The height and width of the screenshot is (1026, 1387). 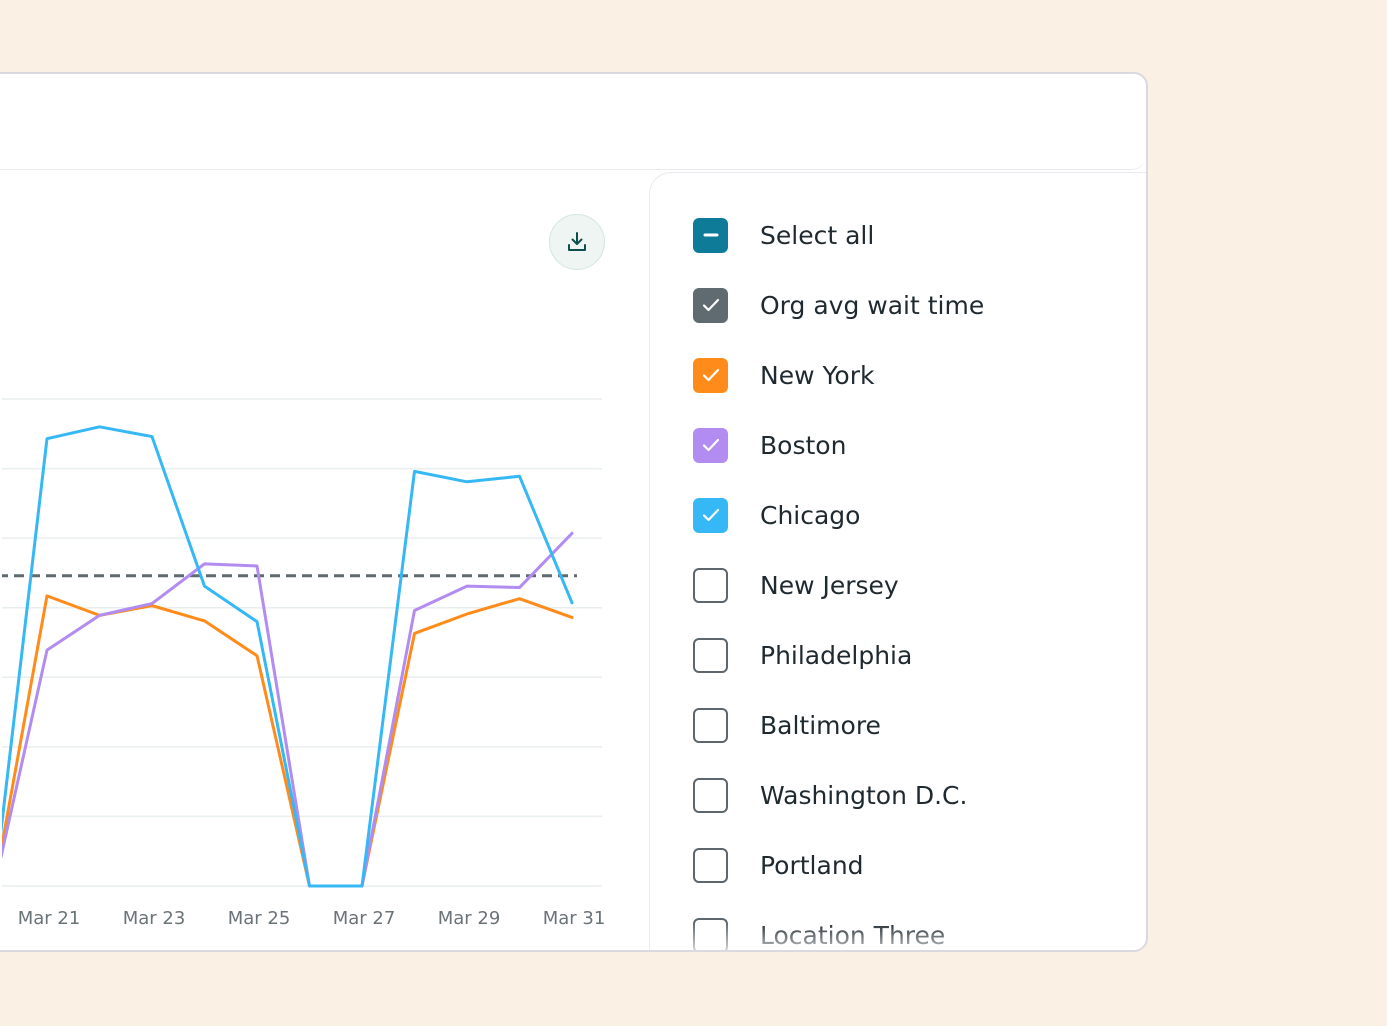 What do you see at coordinates (898, 936) in the screenshot?
I see `scroll-fade` at bounding box center [898, 936].